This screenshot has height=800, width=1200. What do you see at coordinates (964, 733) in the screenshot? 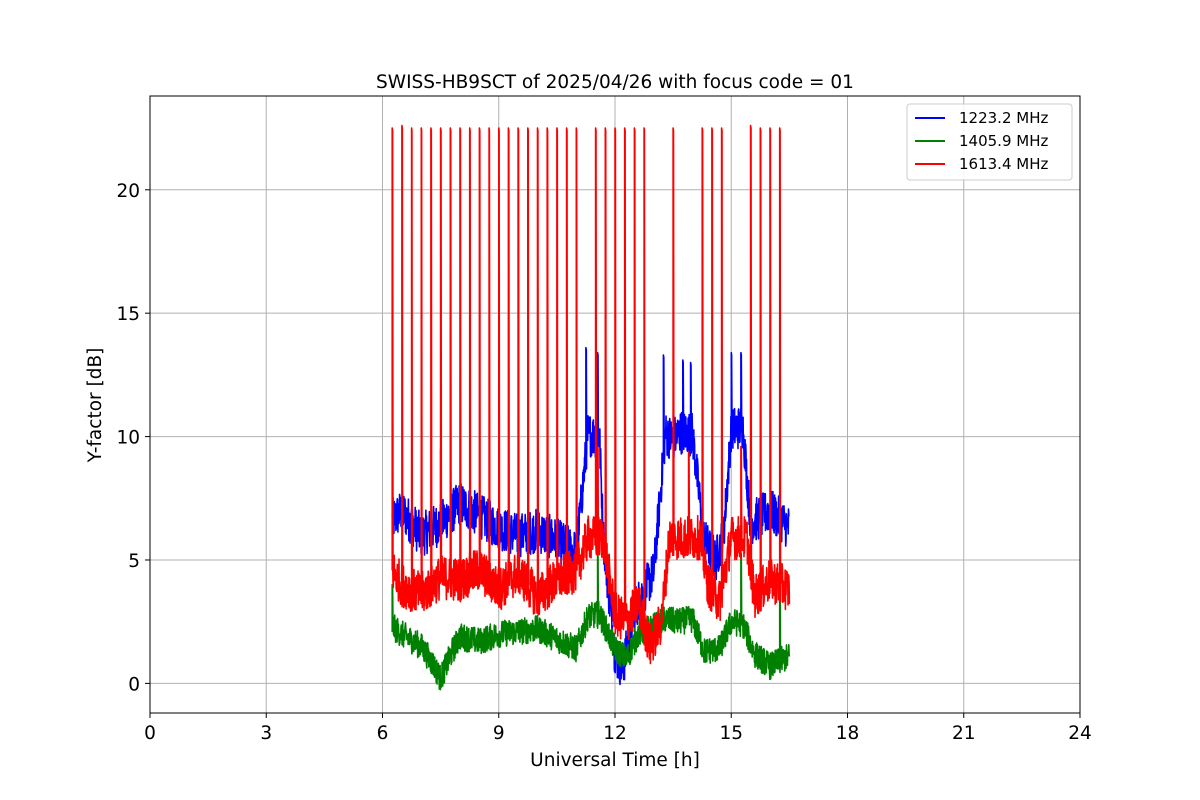
I see `x-tick-label: 21` at bounding box center [964, 733].